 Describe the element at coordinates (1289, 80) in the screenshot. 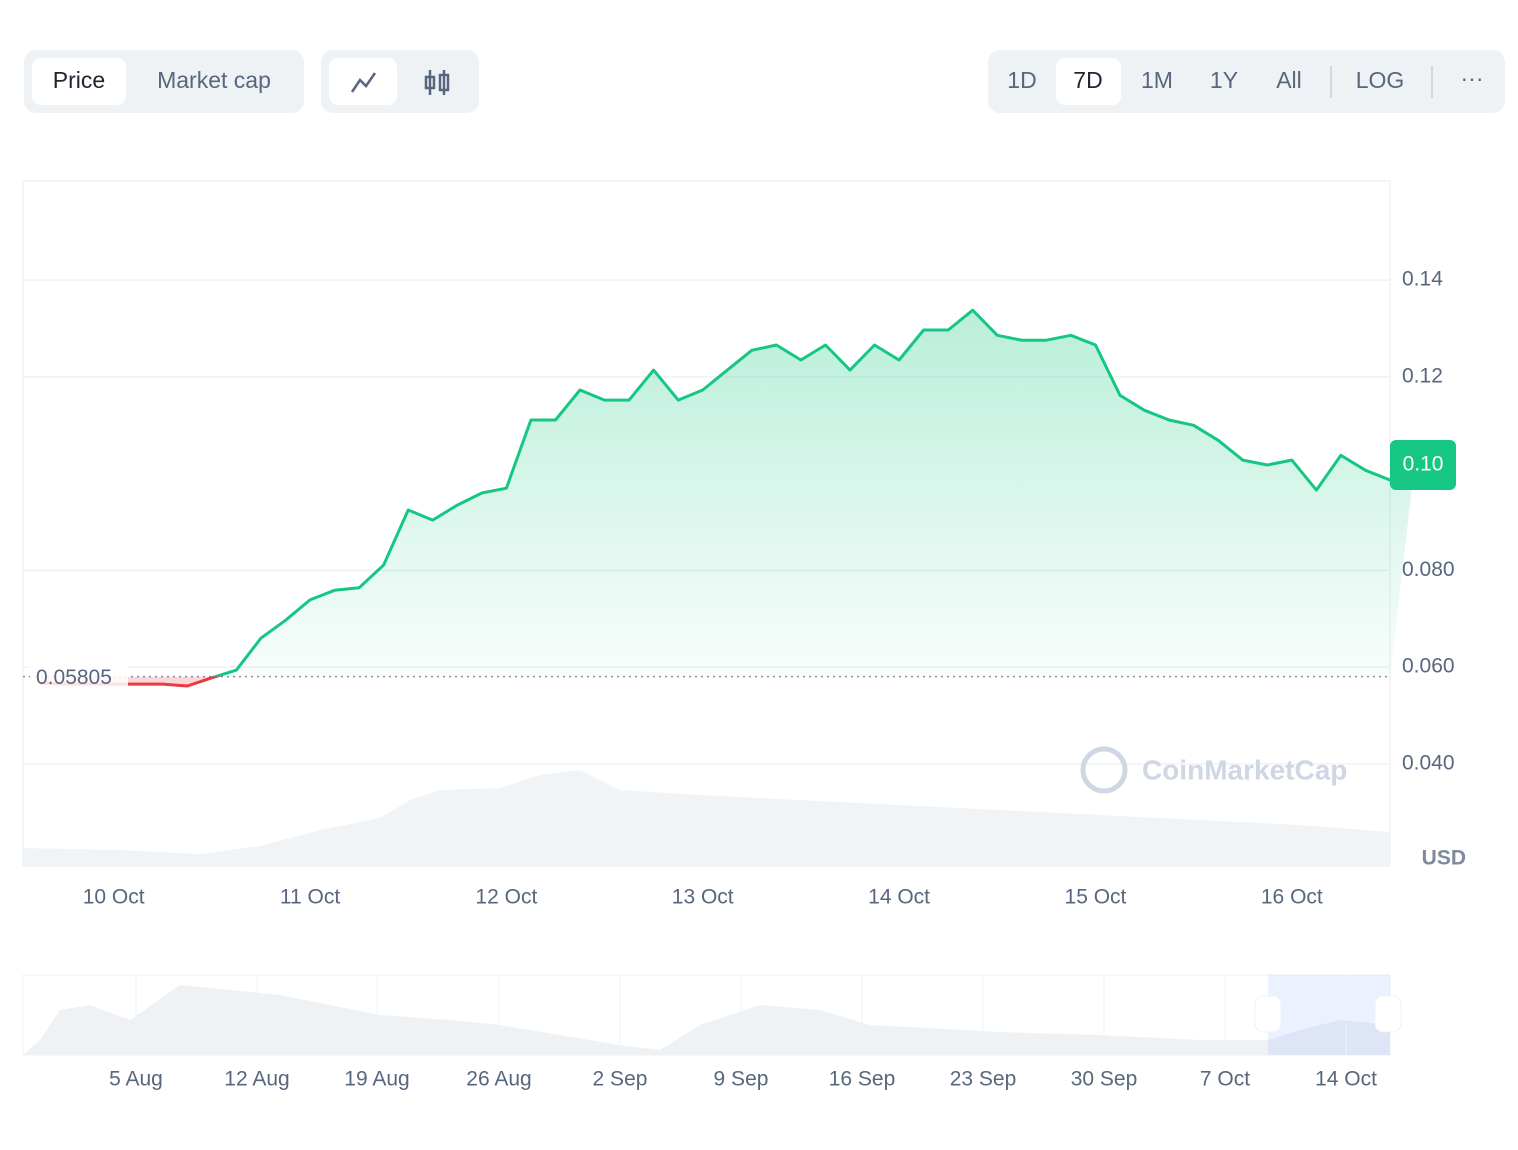

I see `range-button: All` at that location.